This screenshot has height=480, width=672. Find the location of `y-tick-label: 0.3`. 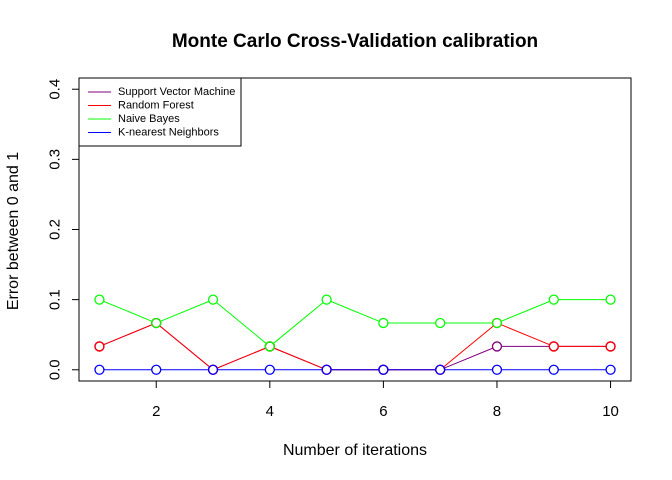

y-tick-label: 0.3 is located at coordinates (55, 159).